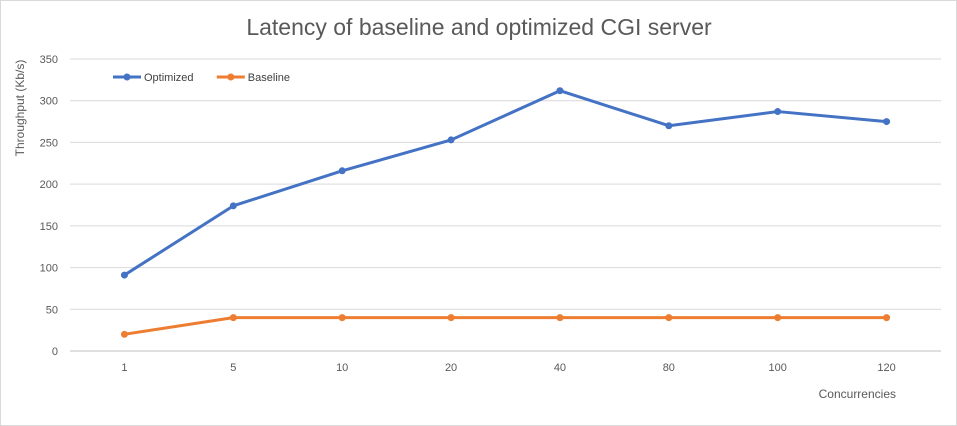  I want to click on x-axis-title: Concurrencies, so click(857, 394).